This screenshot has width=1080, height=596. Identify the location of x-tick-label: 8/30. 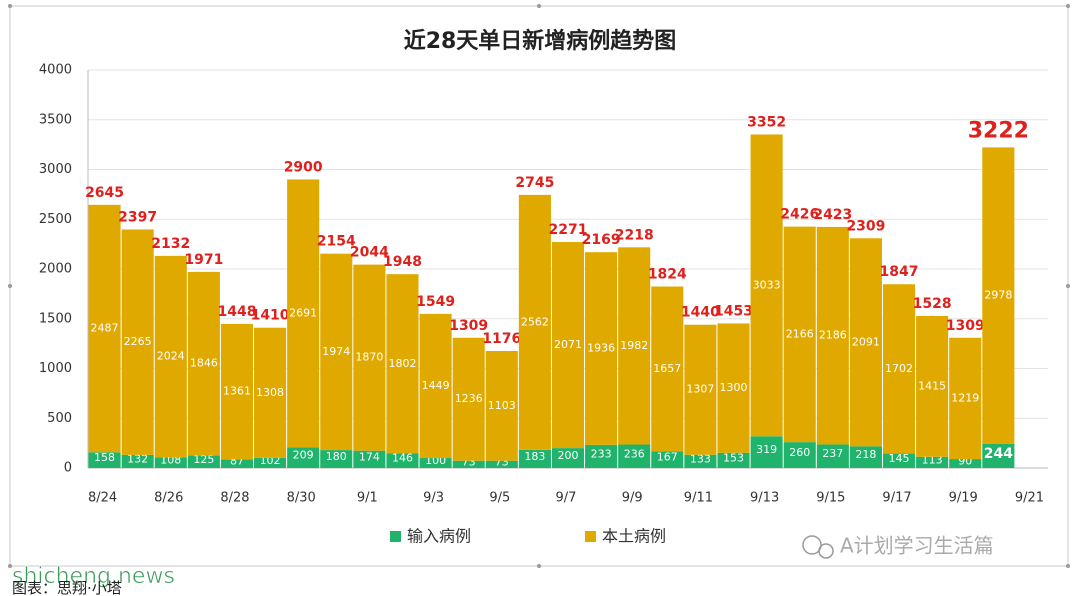
(301, 498).